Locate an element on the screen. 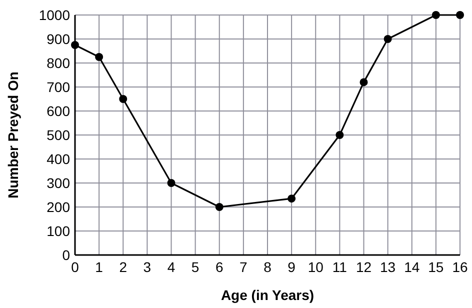 This screenshot has width=472, height=308. x-tick-label: 4 is located at coordinates (171, 267).